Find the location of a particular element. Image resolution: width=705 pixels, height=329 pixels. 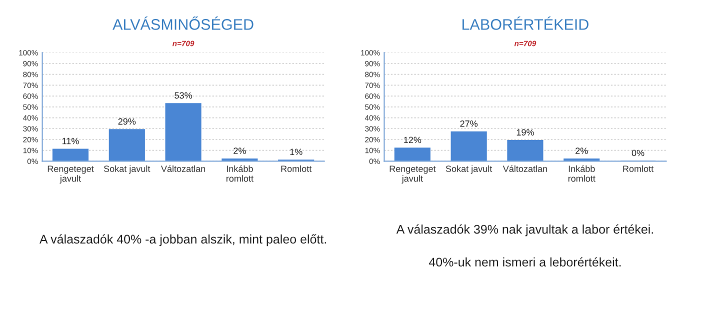

text: A válaszadók 40% -a jobban alszik, mint paleo előtt. is located at coordinates (183, 240).